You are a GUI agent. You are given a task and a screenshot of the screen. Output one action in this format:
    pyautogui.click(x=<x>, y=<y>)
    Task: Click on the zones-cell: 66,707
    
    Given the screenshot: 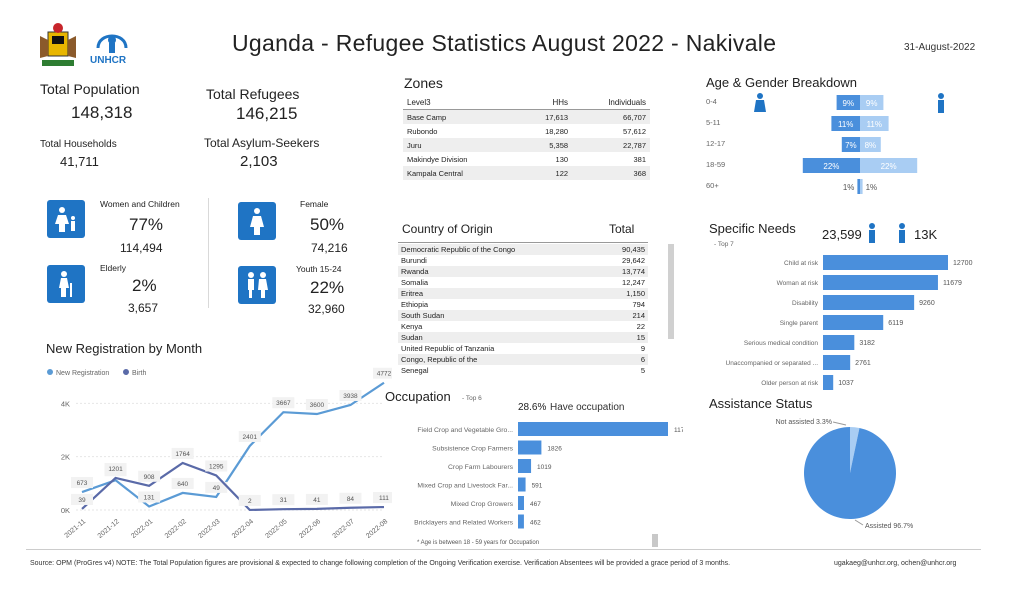 What is the action you would take?
    pyautogui.click(x=611, y=116)
    